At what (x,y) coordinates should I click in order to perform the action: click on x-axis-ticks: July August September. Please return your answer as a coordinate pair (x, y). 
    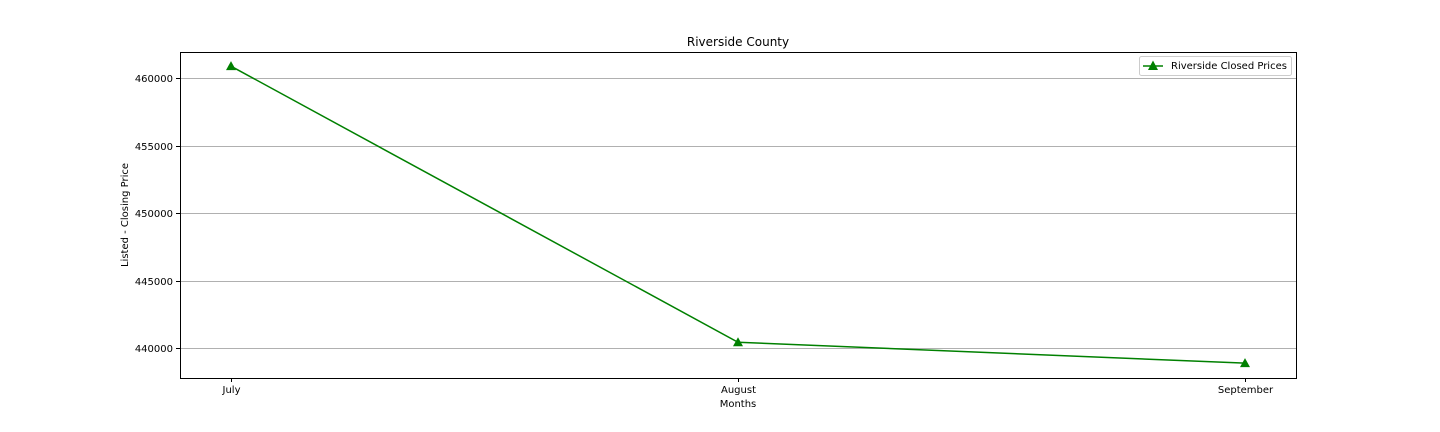
    Looking at the image, I should click on (748, 387).